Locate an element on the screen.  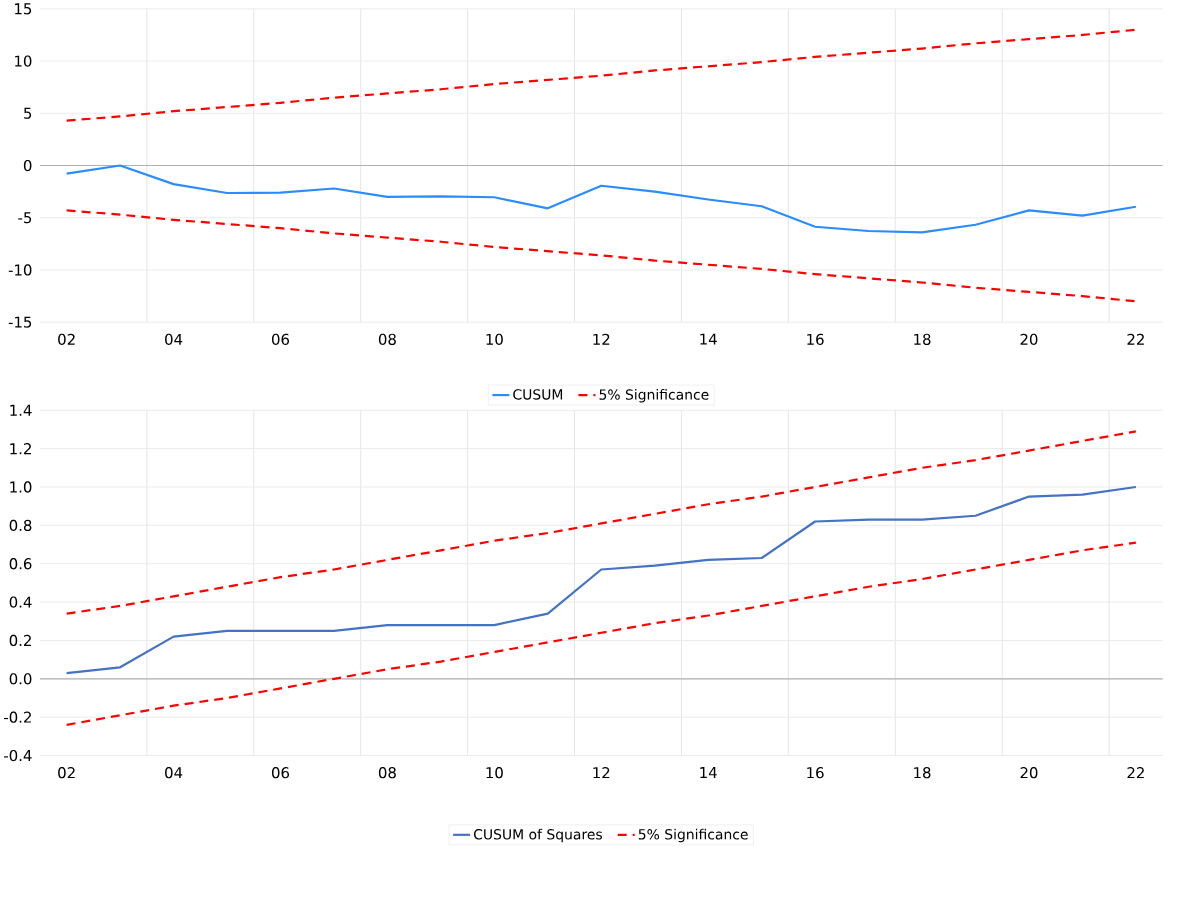
y-tick-label: 0.2 is located at coordinates (20, 641).